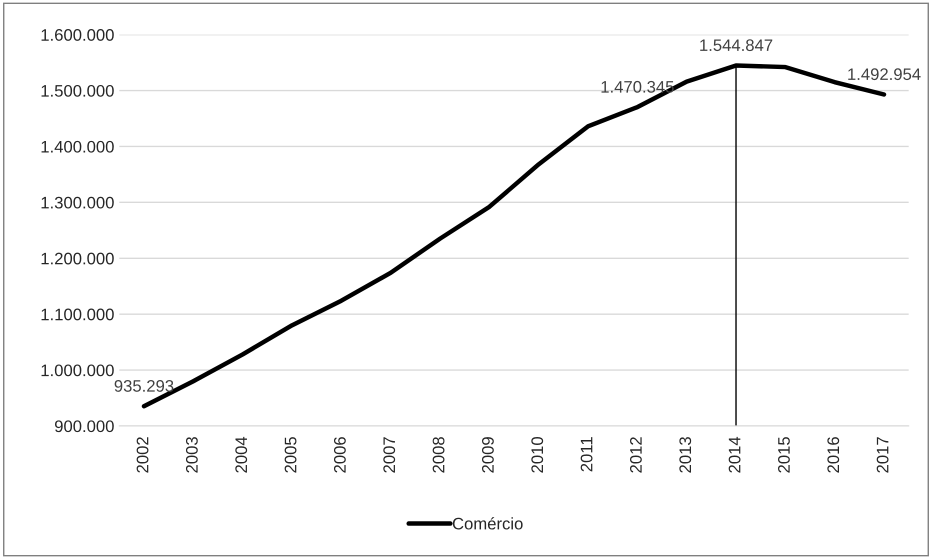 The height and width of the screenshot is (559, 932). Describe the element at coordinates (78, 146) in the screenshot. I see `y-tick-label: 1.400.000` at that location.